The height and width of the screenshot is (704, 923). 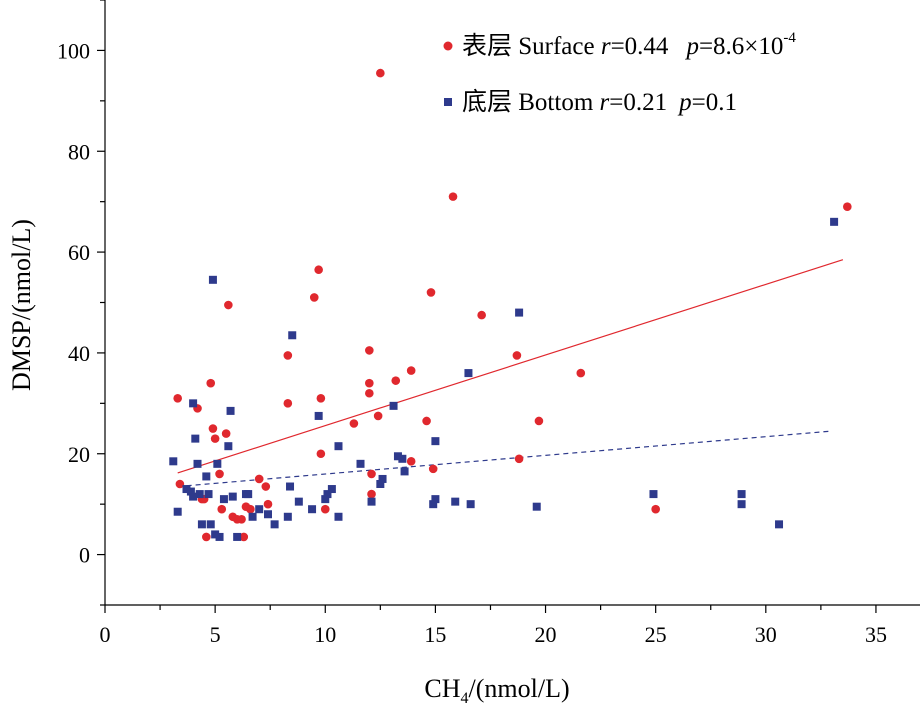 I want to click on trend-line-bottom, so click(x=504, y=459).